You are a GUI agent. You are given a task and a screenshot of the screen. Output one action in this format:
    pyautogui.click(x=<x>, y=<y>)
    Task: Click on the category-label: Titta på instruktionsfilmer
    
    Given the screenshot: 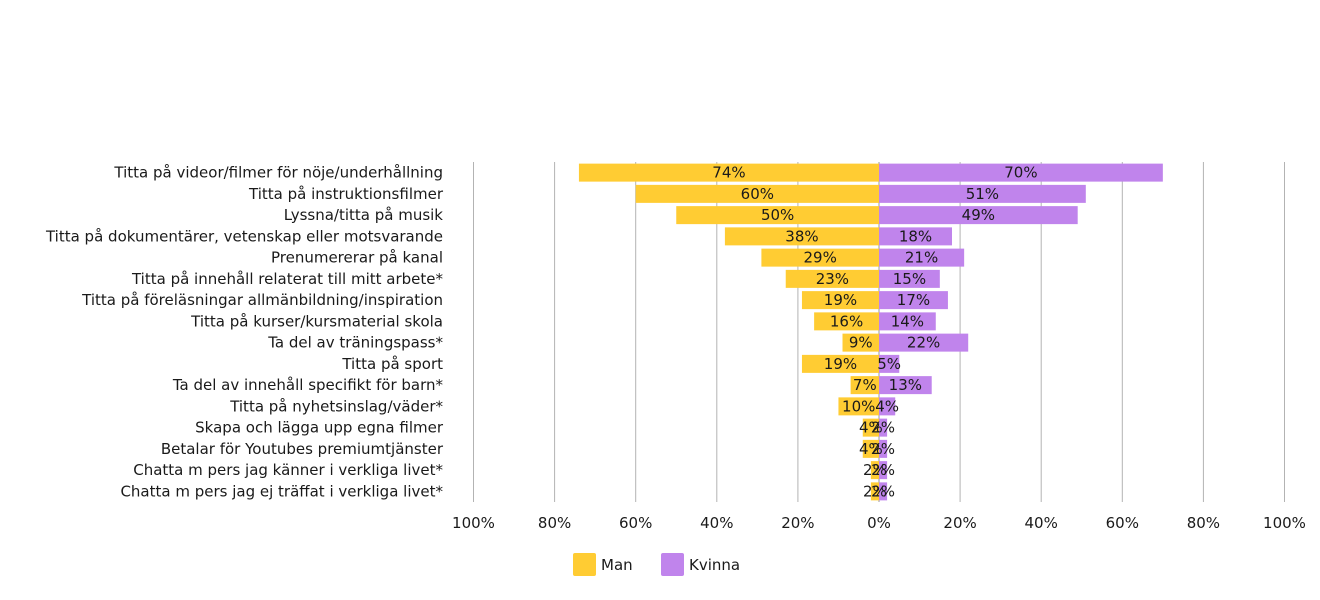 What is the action you would take?
    pyautogui.click(x=346, y=194)
    